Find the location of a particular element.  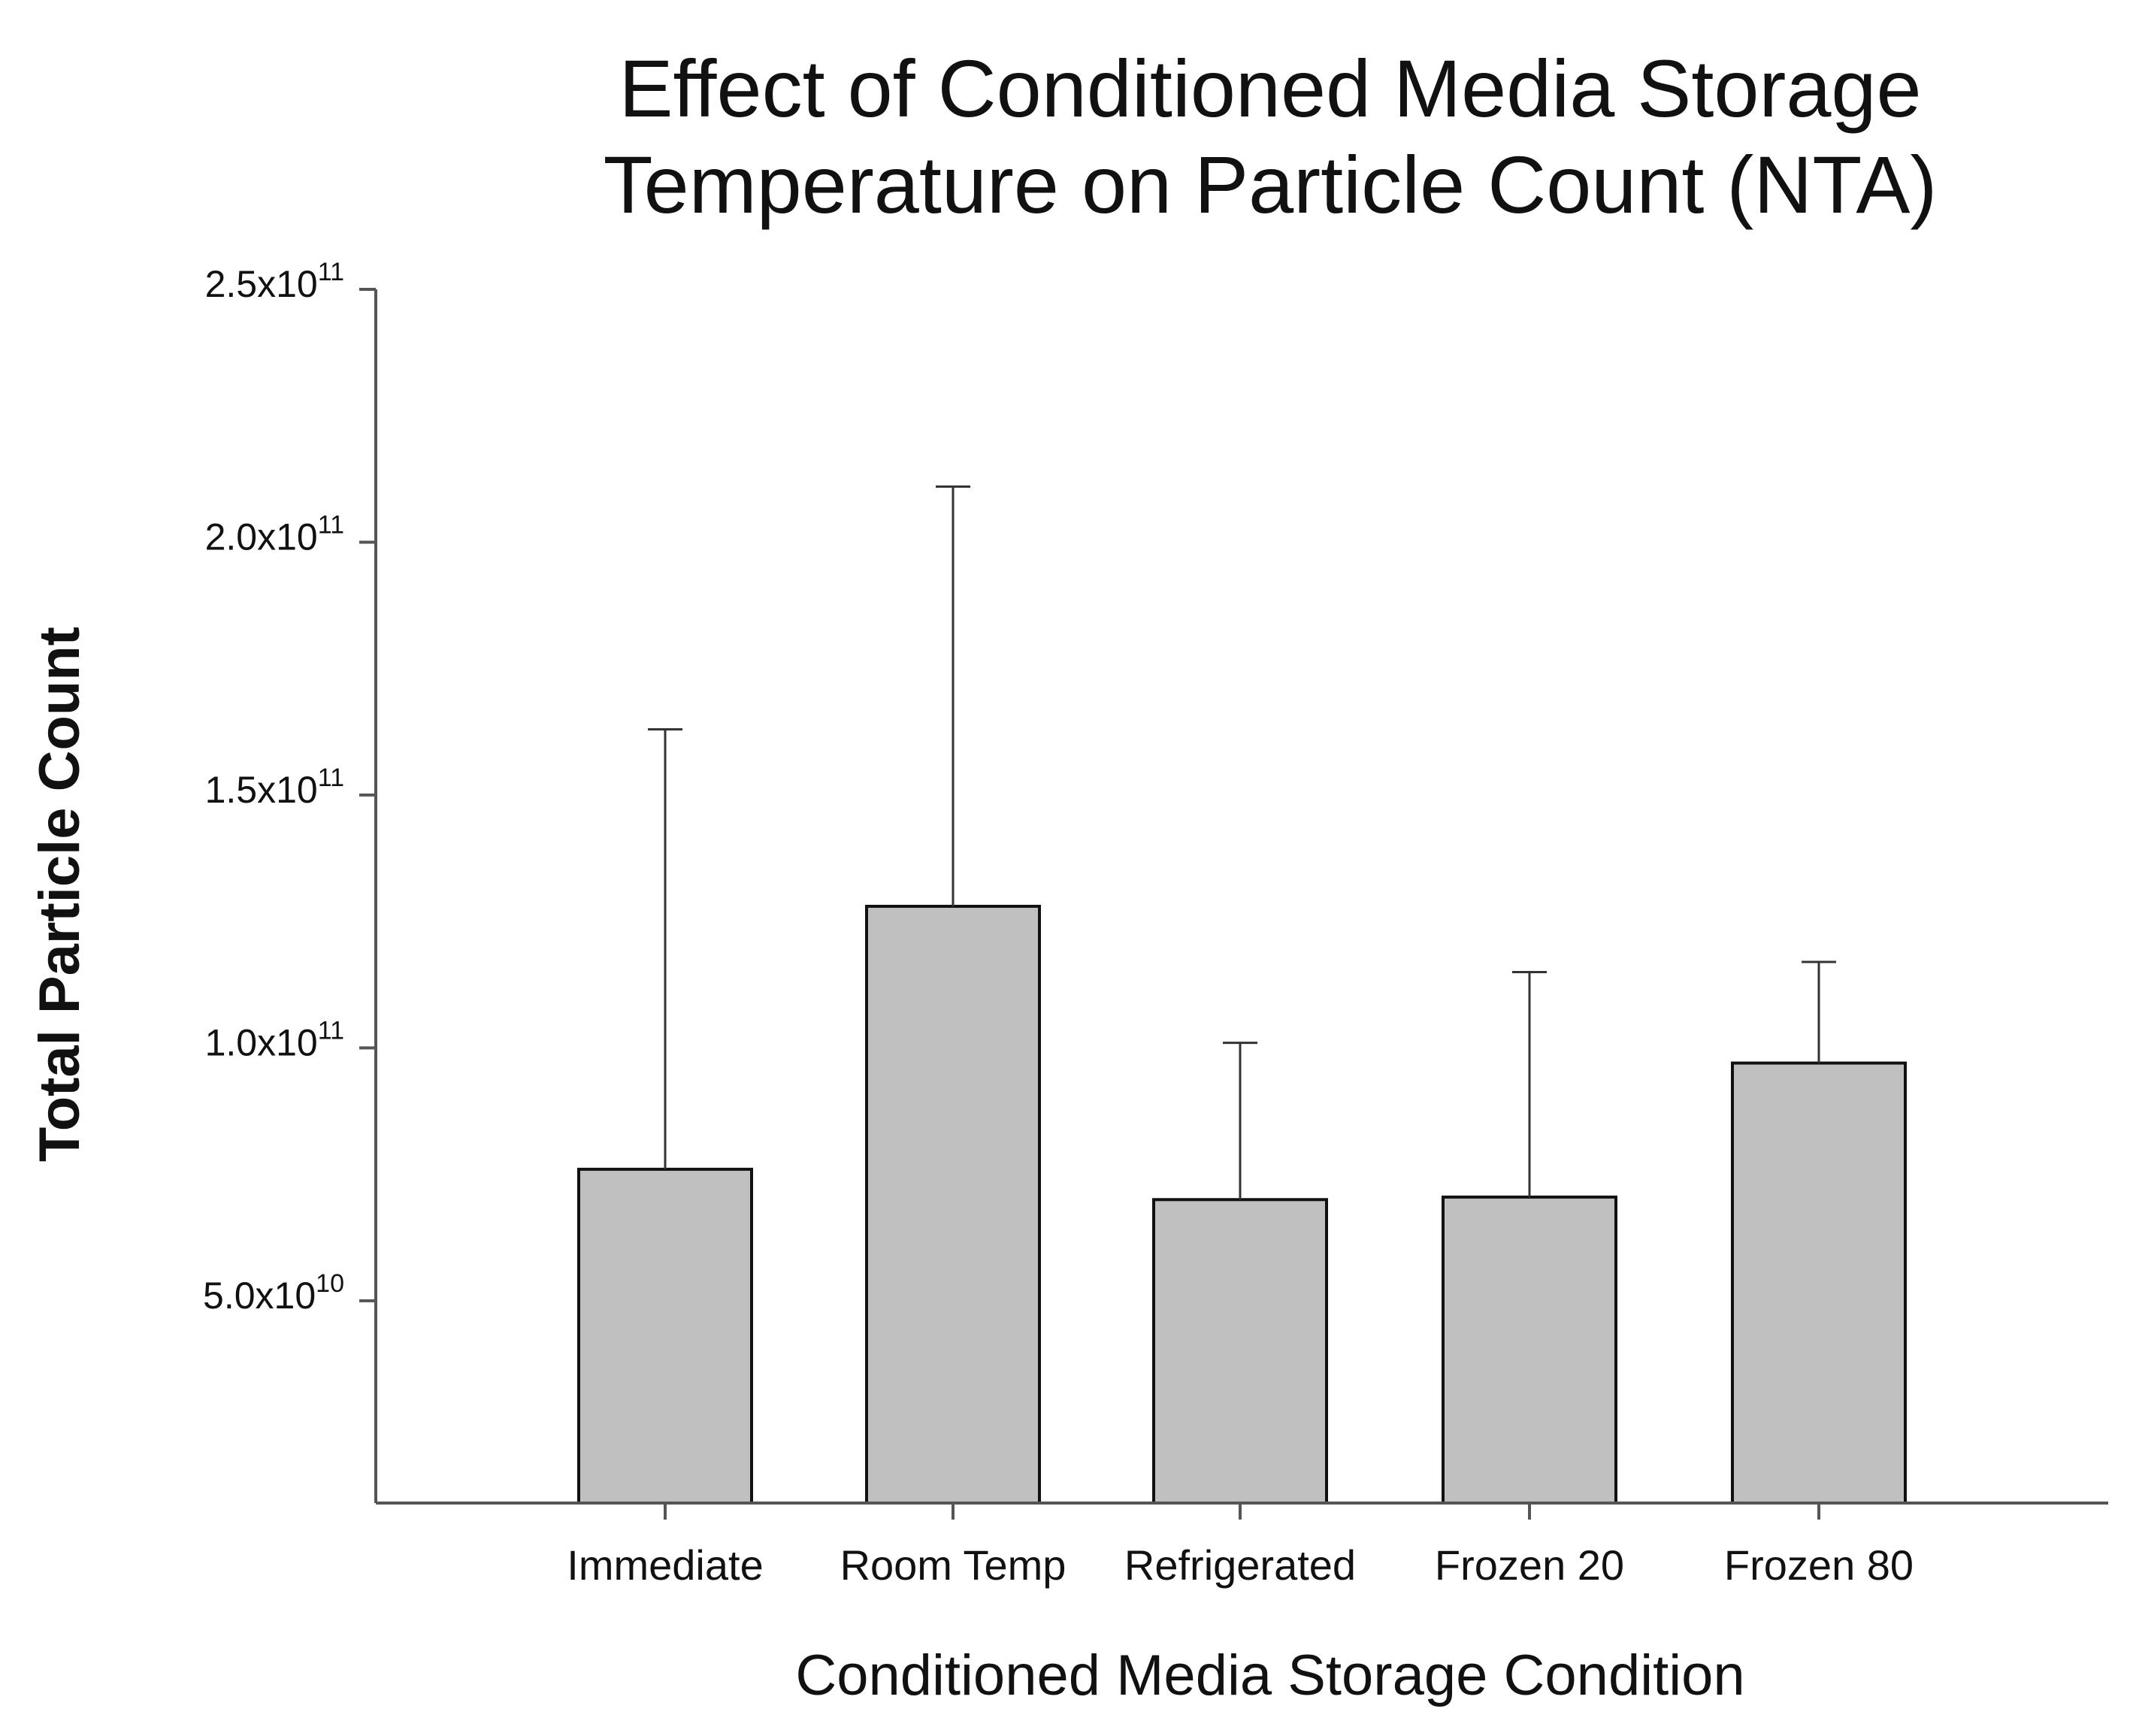

y-tick-label: 5.0x10¹⁰ is located at coordinates (273, 1293).